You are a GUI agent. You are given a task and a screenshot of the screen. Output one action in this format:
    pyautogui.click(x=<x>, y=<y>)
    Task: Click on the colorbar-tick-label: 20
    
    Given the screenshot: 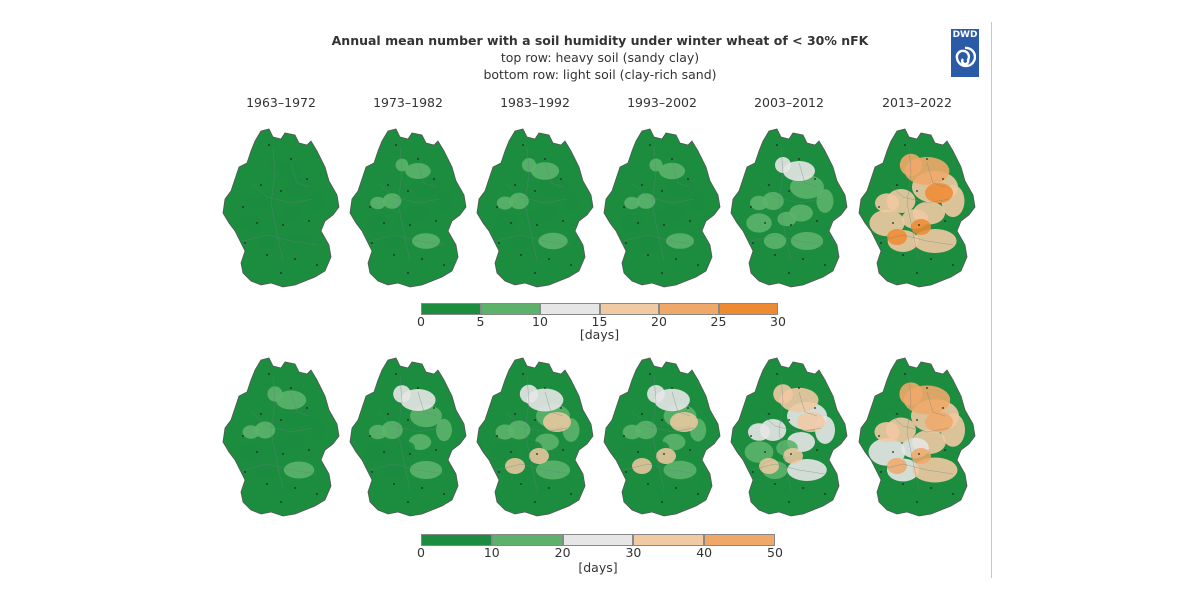 What is the action you would take?
    pyautogui.click(x=562, y=552)
    